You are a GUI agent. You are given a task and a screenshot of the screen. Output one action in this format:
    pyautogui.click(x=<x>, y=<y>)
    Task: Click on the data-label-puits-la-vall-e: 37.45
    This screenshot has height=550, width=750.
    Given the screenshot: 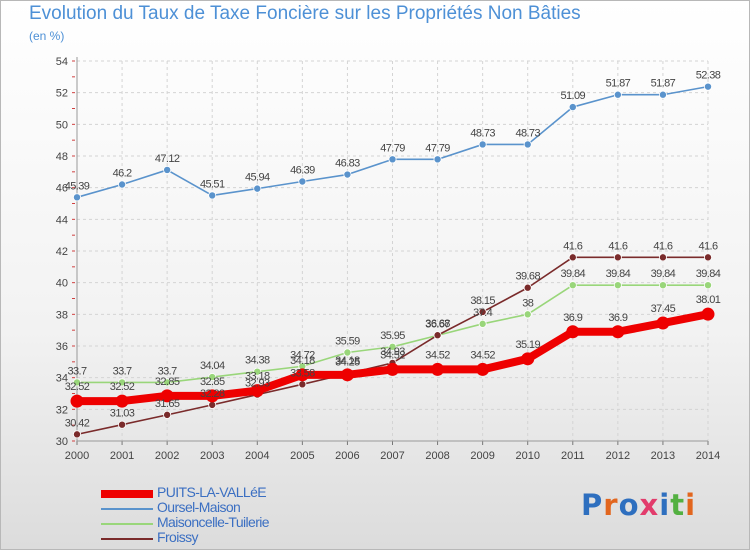 What is the action you would take?
    pyautogui.click(x=663, y=309)
    